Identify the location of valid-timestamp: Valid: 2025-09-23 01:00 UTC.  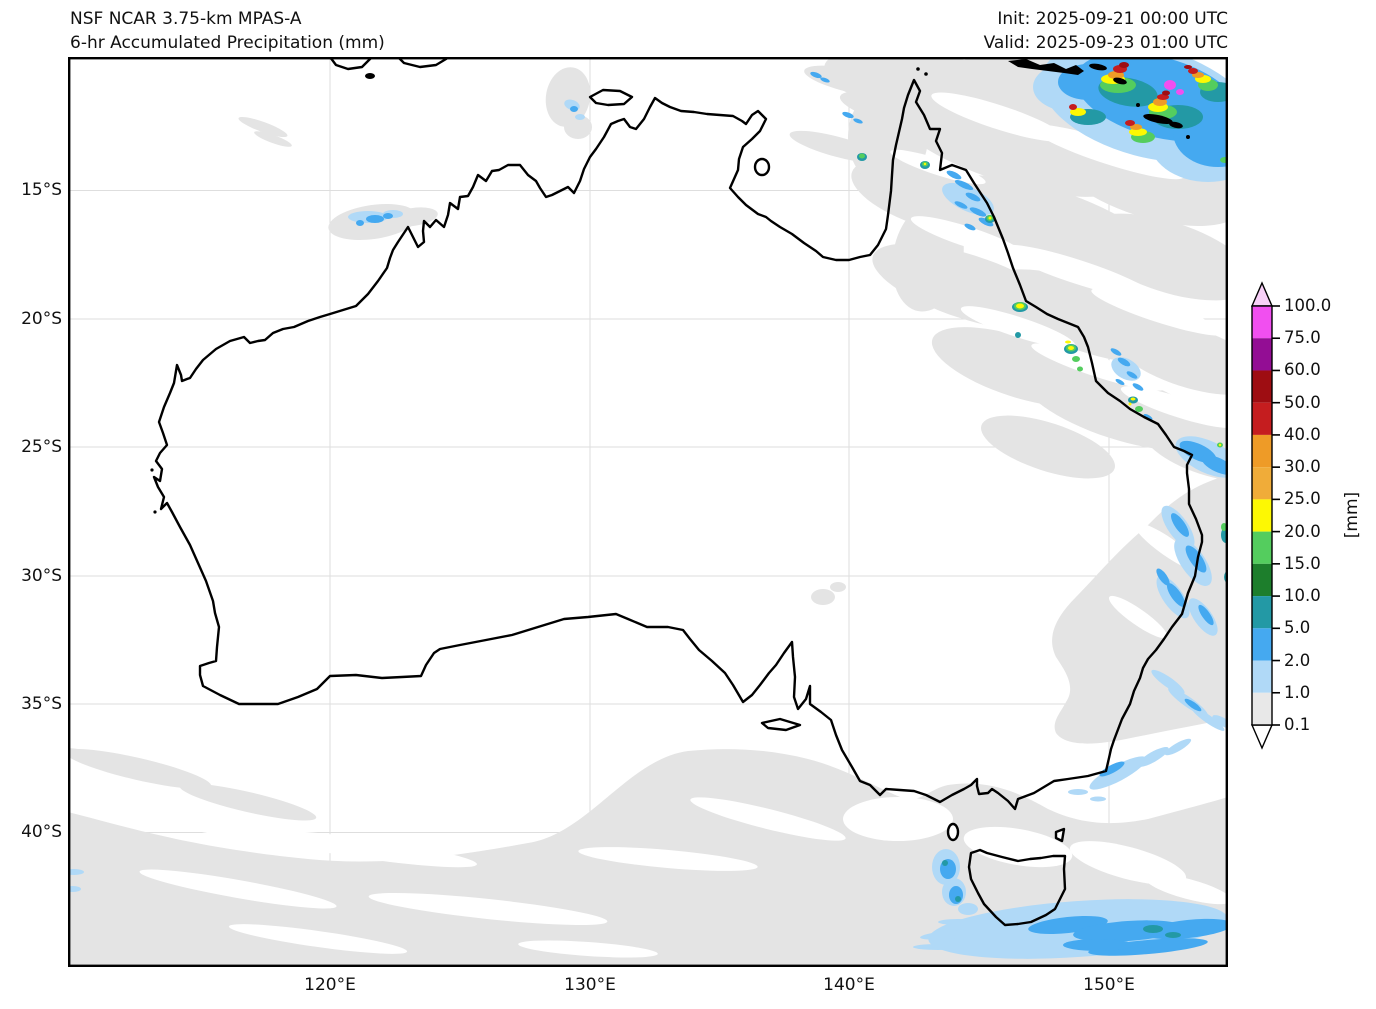
(1105, 43).